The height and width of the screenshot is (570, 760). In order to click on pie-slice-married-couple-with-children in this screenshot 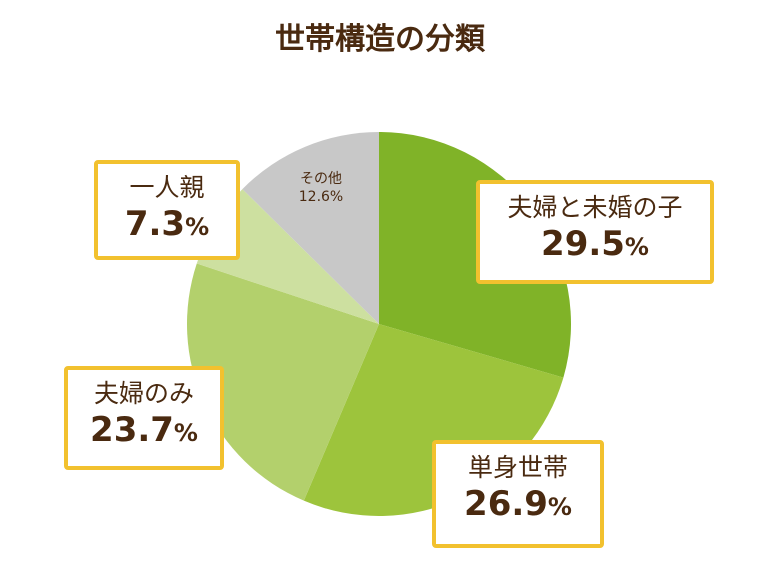, I will do `click(475, 255)`.